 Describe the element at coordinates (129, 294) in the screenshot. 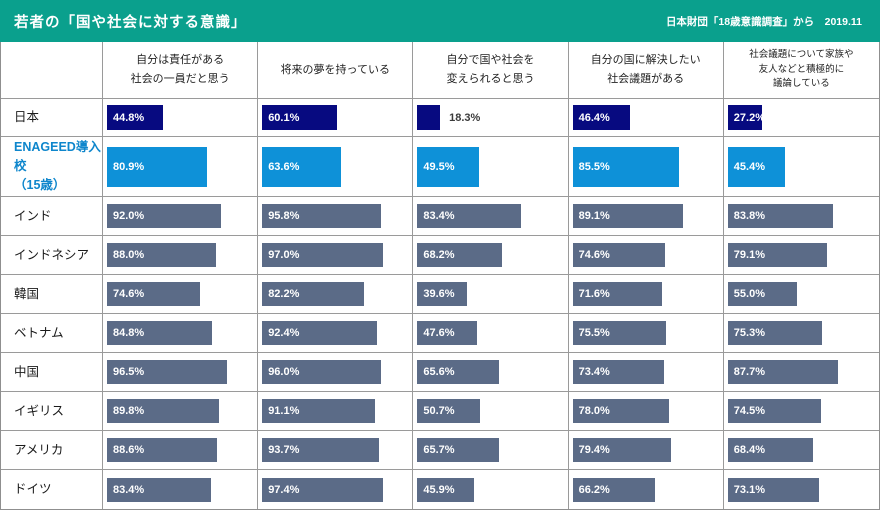

I see `percentage-value: 74.6%` at that location.